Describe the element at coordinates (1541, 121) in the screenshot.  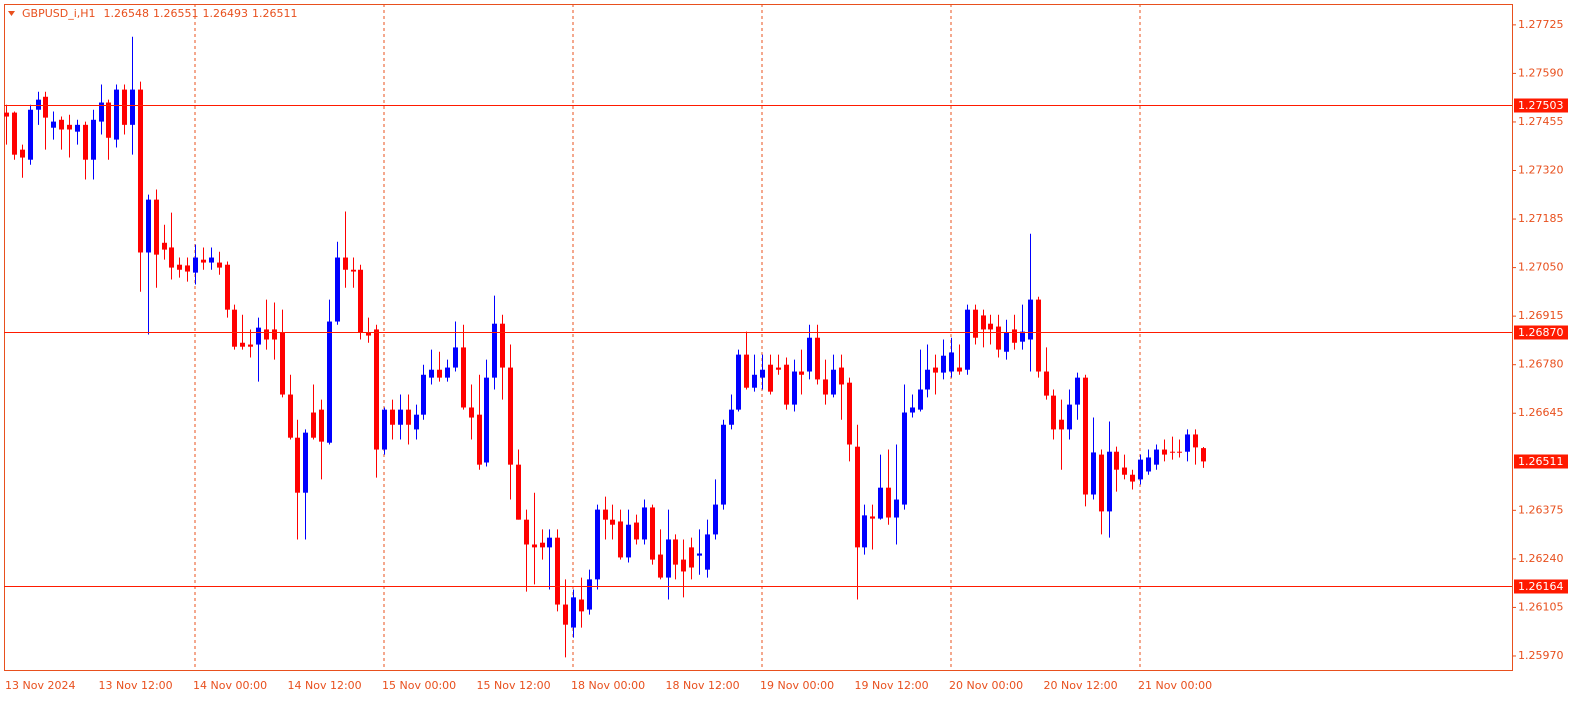
I see `y-tick-label: 1.27455` at that location.